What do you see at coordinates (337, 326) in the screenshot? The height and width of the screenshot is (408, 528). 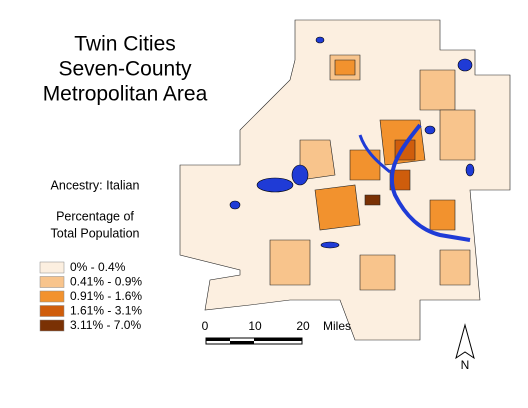 I see `scale-unit: Miles` at bounding box center [337, 326].